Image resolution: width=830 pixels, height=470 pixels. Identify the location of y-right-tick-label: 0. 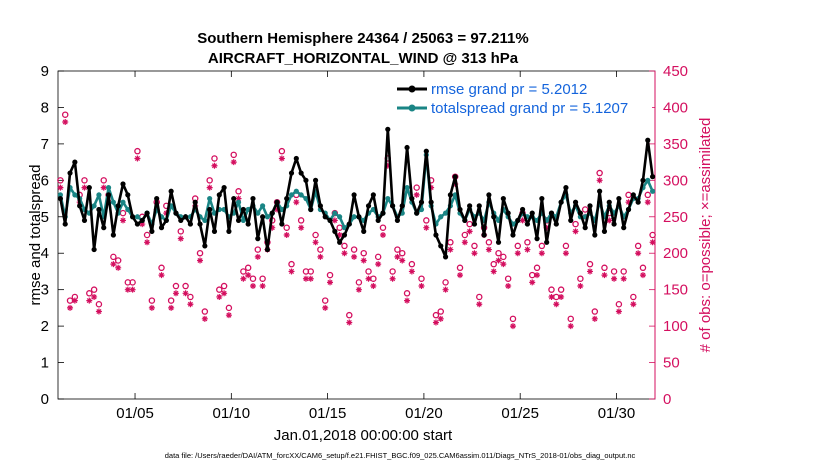
(667, 399).